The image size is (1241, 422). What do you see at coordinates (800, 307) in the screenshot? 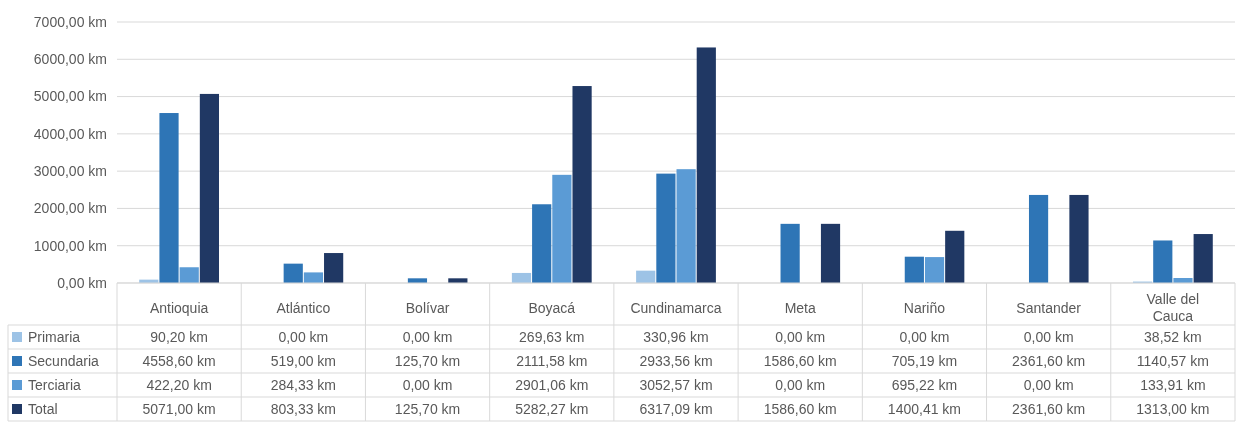
I see `x-tick-label: Meta` at bounding box center [800, 307].